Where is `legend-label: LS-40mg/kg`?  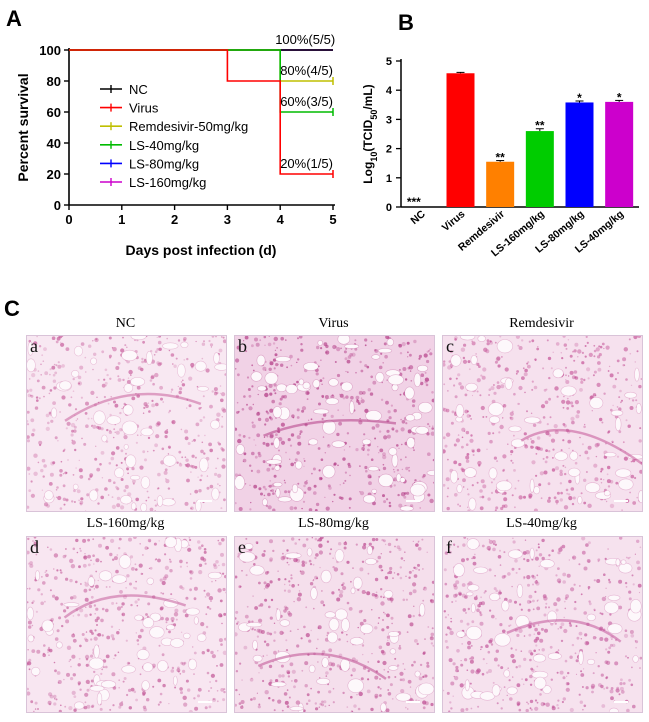 legend-label: LS-40mg/kg is located at coordinates (164, 145).